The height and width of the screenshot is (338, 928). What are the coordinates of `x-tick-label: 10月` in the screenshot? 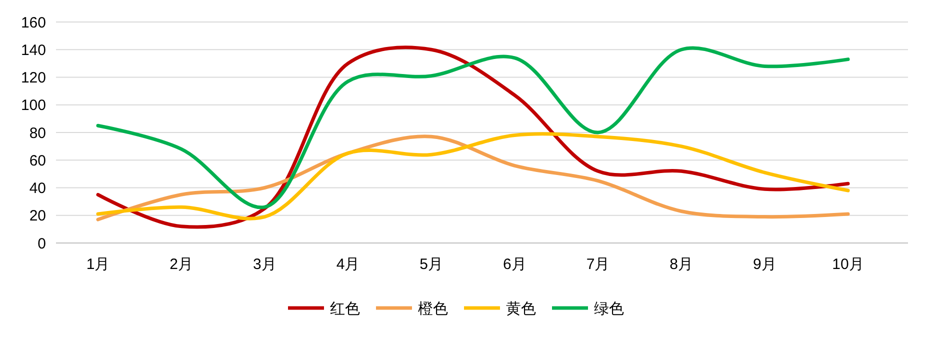 It's located at (848, 264).